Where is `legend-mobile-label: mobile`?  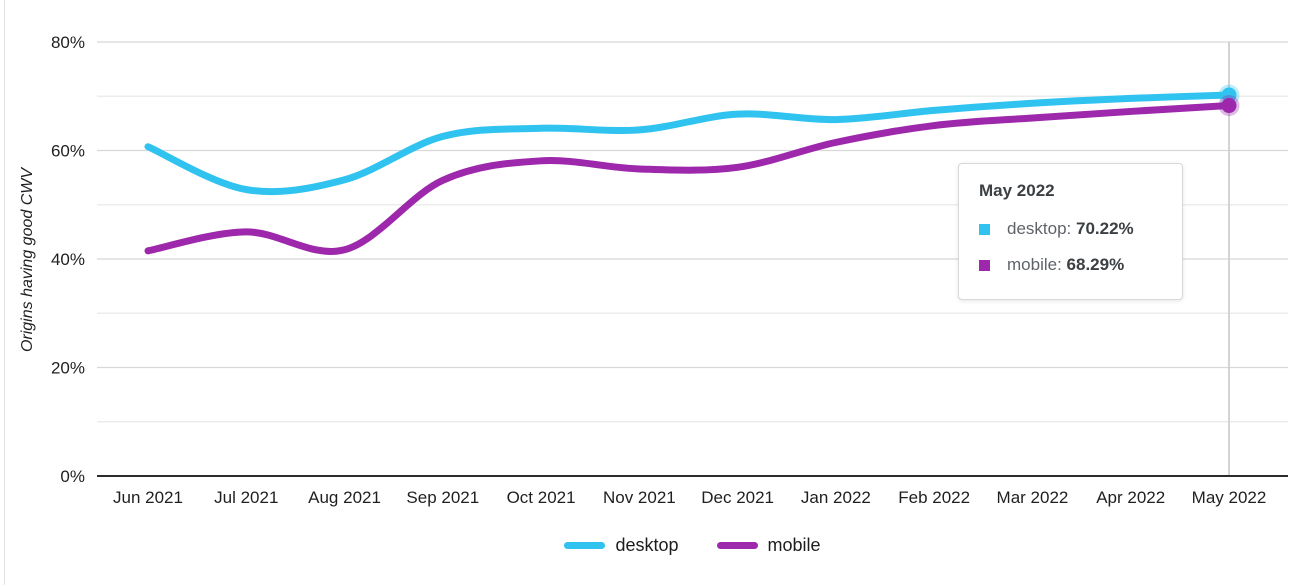
legend-mobile-label: mobile is located at coordinates (794, 545).